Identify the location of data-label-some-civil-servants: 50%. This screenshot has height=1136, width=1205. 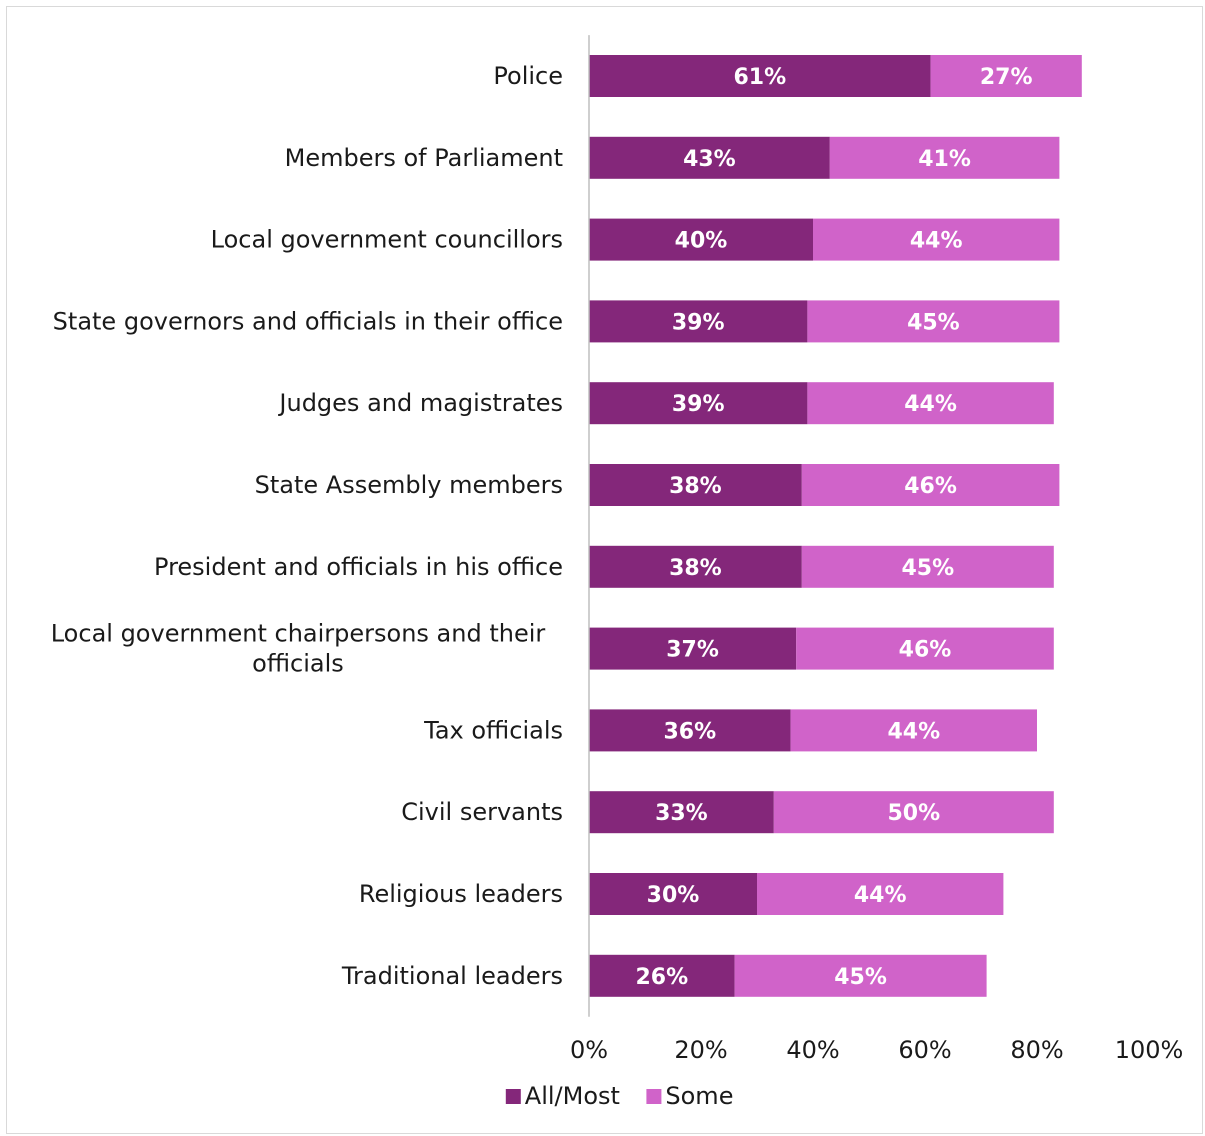
(913, 813).